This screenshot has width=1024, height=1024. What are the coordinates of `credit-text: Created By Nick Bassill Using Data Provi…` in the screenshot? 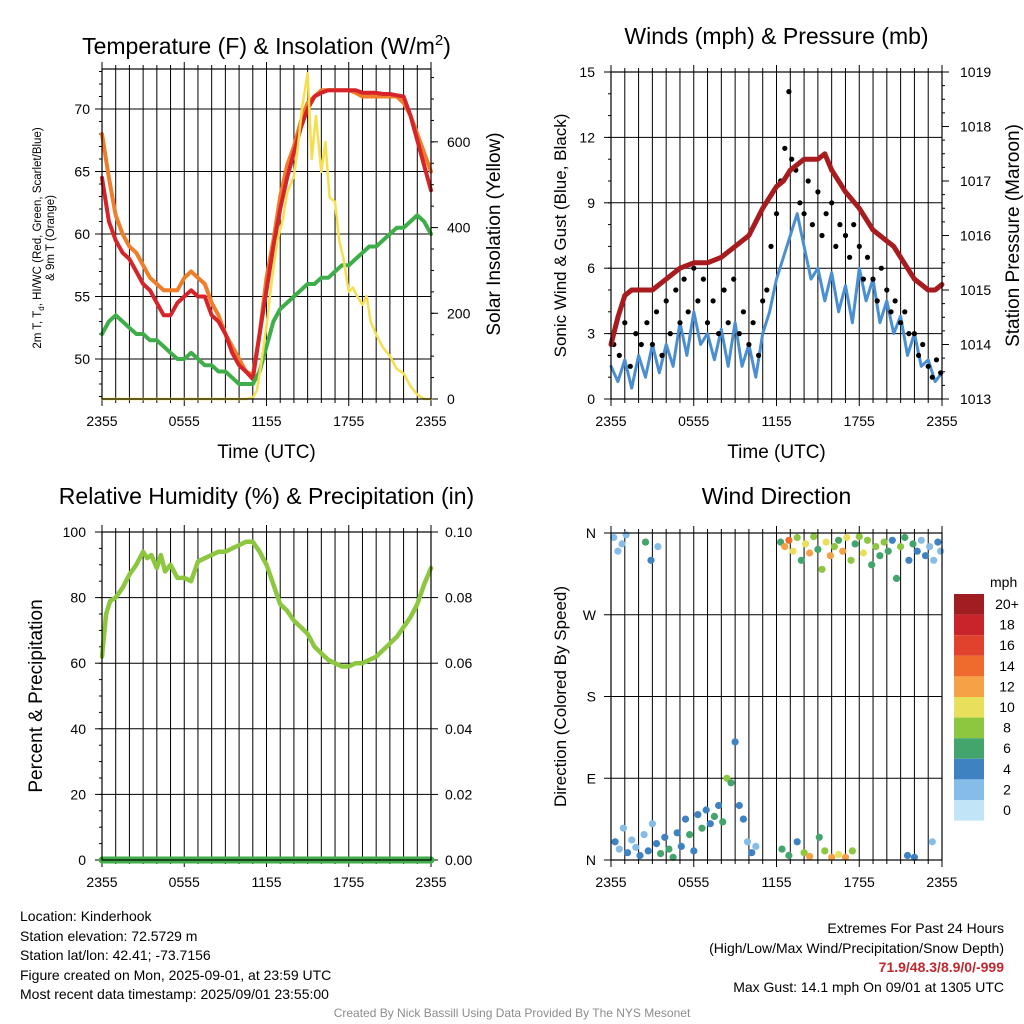 It's located at (512, 1013).